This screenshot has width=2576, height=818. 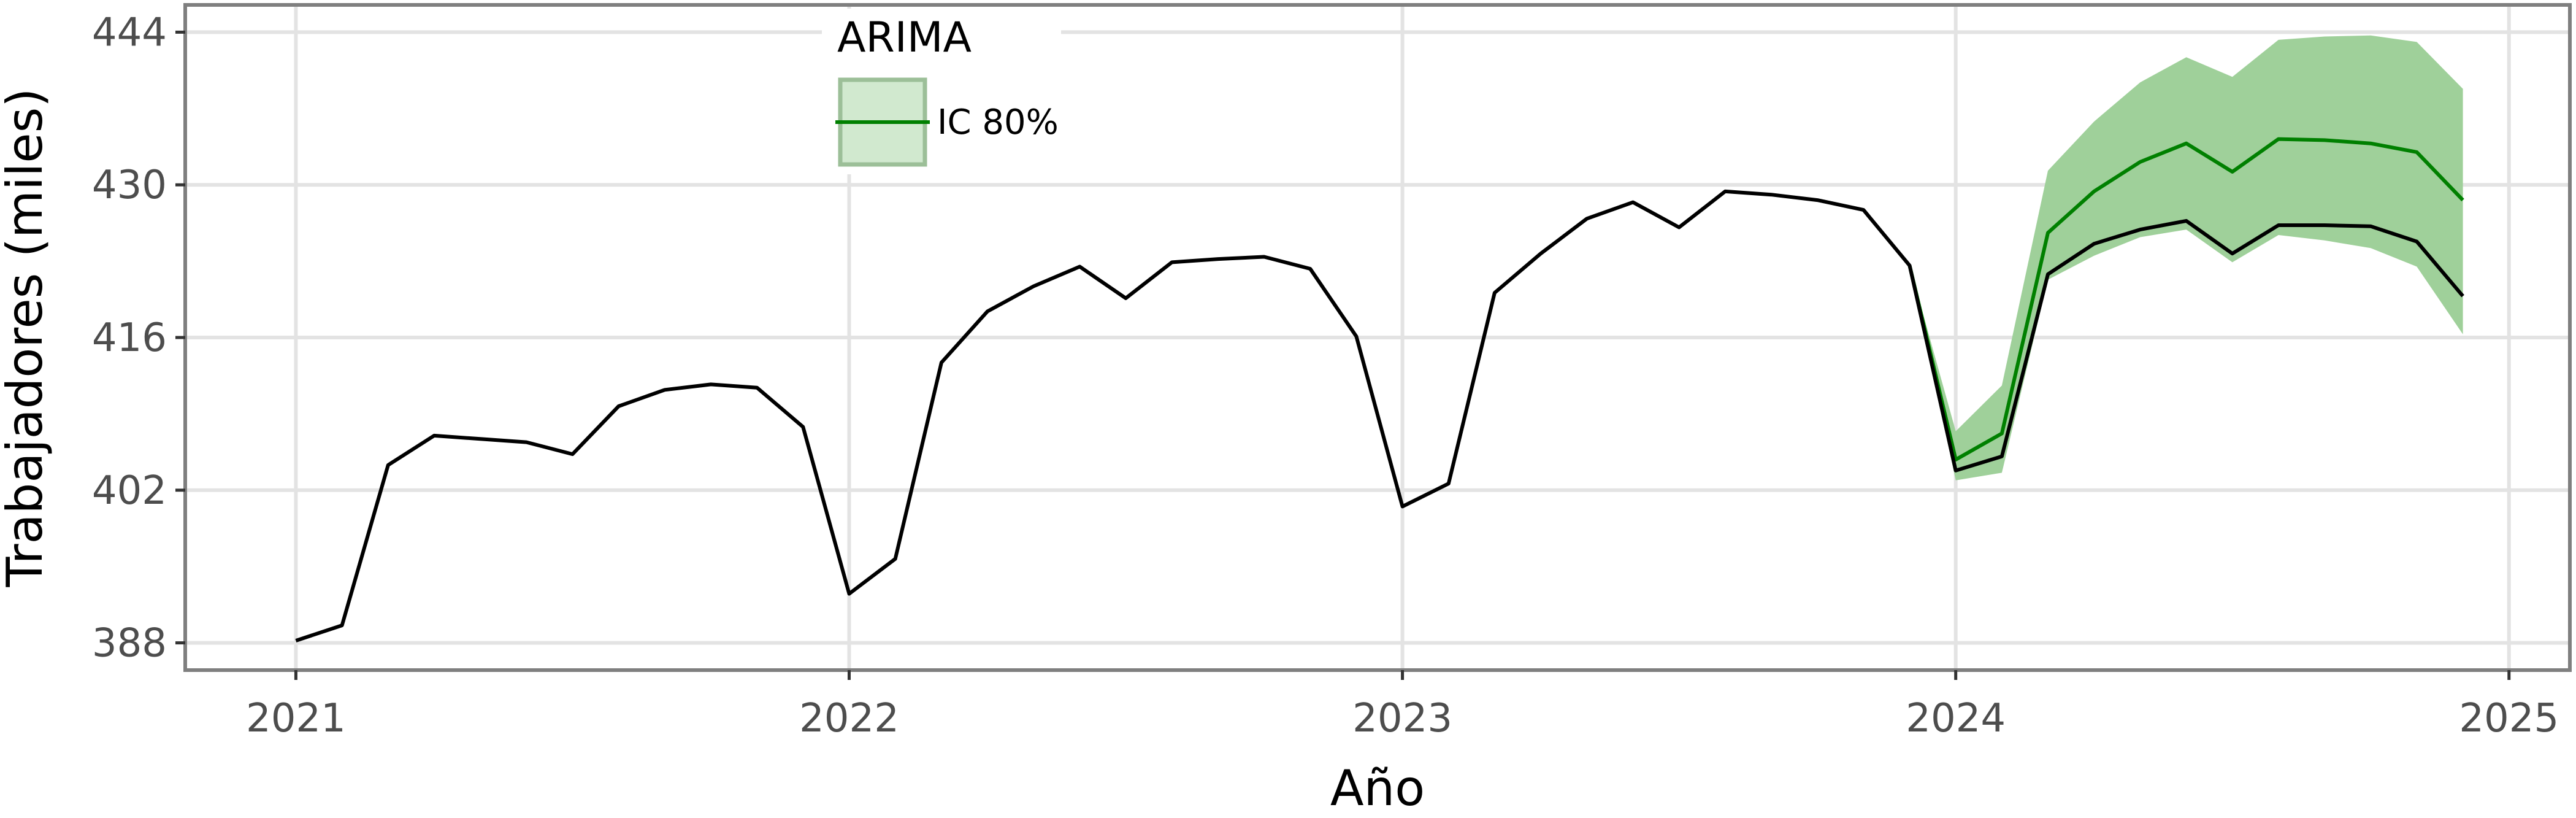 I want to click on x-tick-label: 2025, so click(x=2509, y=718).